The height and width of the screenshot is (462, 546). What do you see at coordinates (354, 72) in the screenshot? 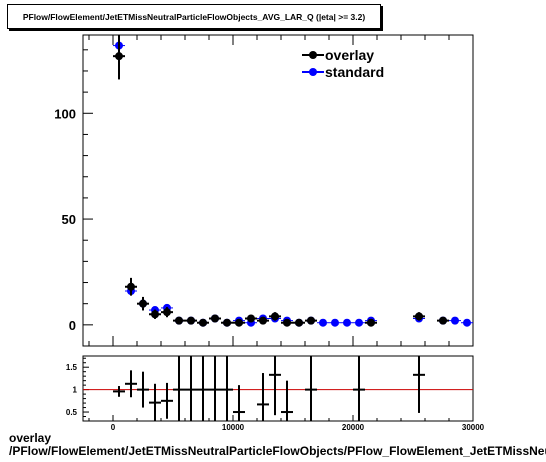
I see `legend-standard-label: standard` at bounding box center [354, 72].